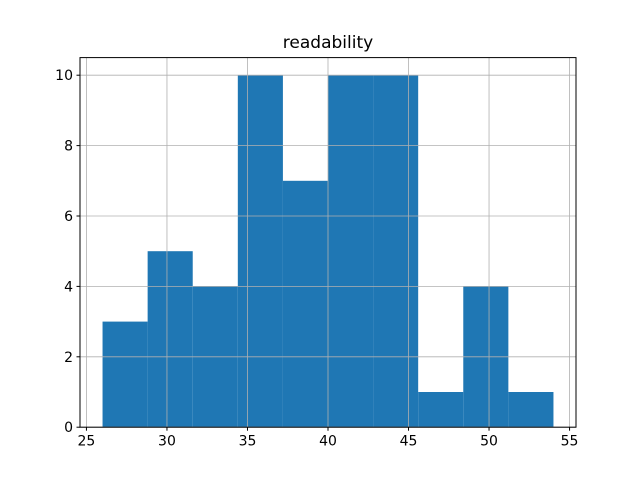 The height and width of the screenshot is (480, 640). I want to click on x-tick-label: 30, so click(167, 442).